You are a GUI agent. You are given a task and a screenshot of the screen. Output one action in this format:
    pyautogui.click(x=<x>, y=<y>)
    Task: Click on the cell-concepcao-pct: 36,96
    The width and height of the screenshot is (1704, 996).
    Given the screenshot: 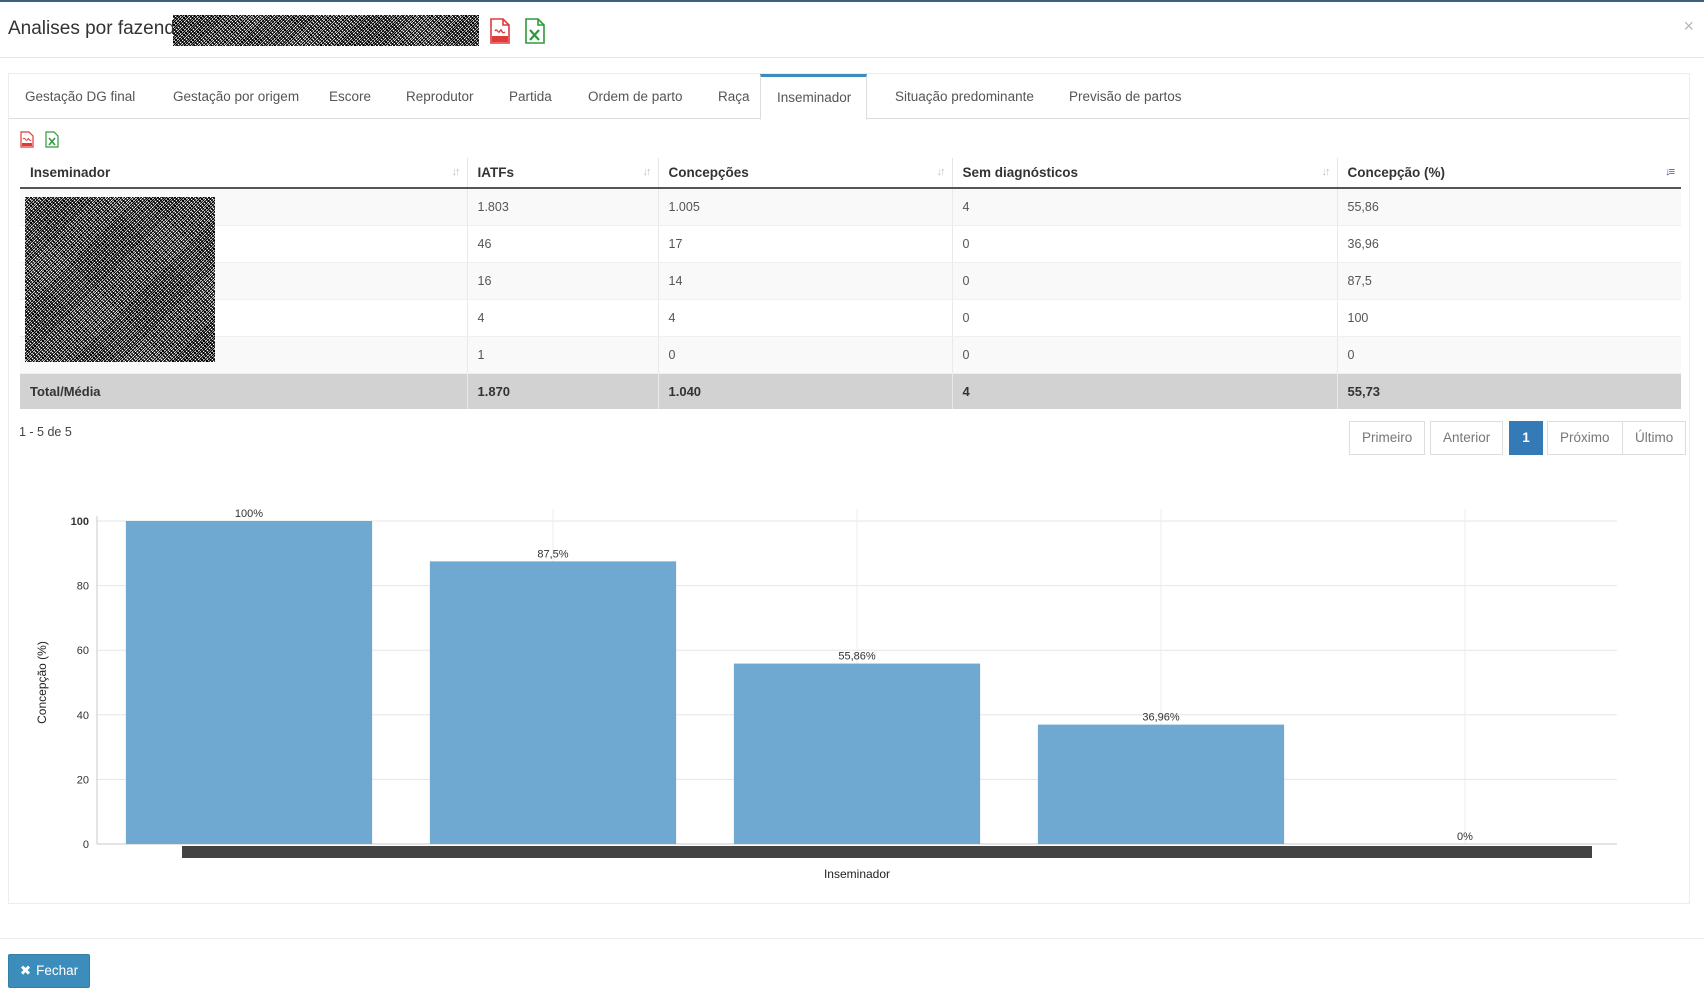 What is the action you would take?
    pyautogui.click(x=1508, y=244)
    